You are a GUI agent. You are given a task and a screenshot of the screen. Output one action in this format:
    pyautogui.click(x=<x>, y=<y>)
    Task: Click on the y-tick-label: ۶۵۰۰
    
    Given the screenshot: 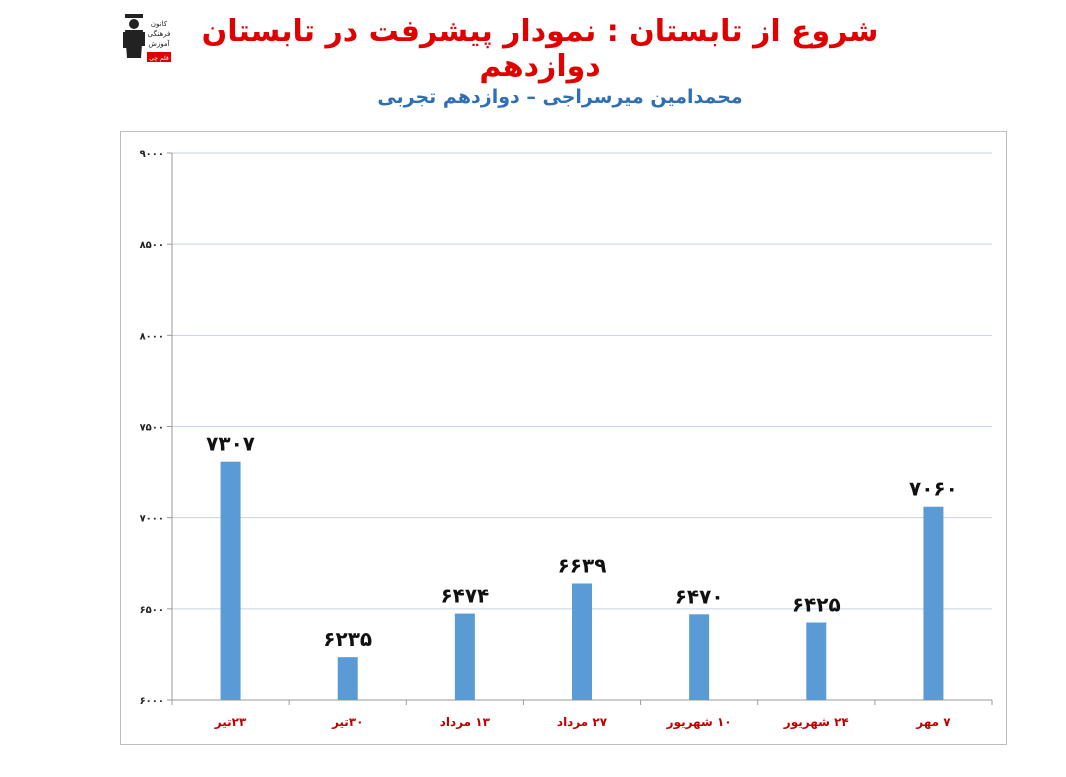 What is the action you would take?
    pyautogui.click(x=152, y=610)
    